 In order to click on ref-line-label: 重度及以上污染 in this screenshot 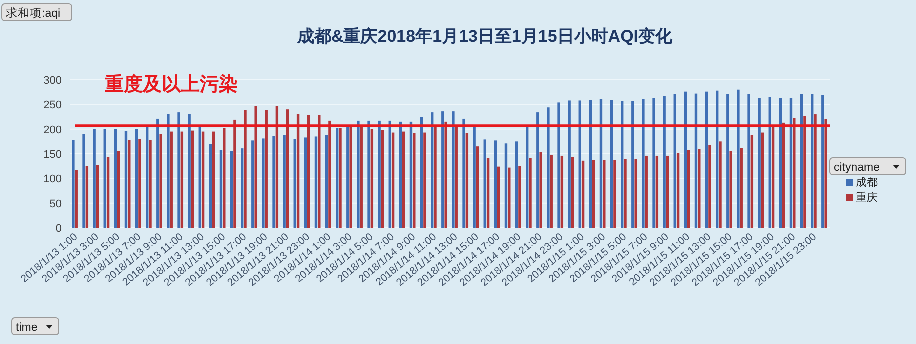, I will do `click(171, 84)`.